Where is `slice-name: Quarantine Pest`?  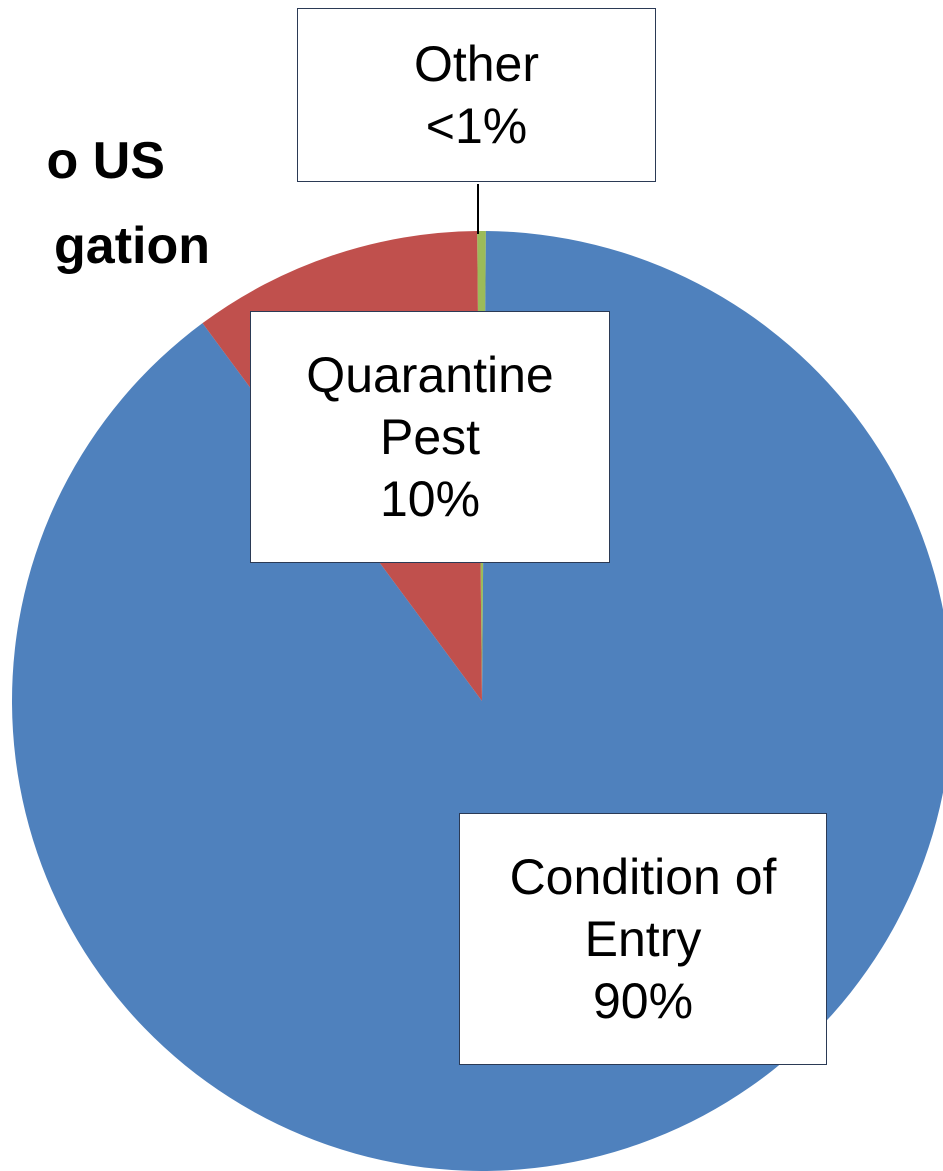 slice-name: Quarantine Pest is located at coordinates (430, 406).